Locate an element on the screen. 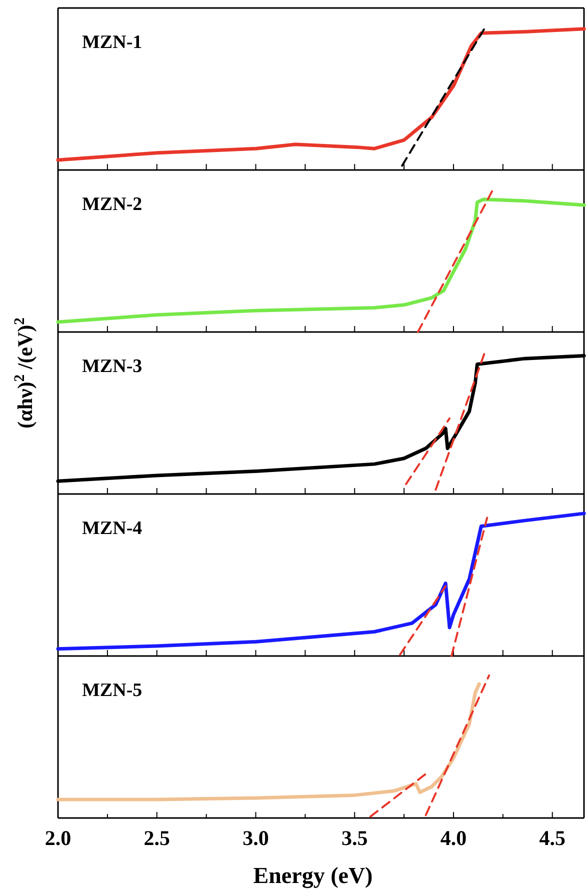 The image size is (586, 890). text: MZN-5 is located at coordinates (112, 690).